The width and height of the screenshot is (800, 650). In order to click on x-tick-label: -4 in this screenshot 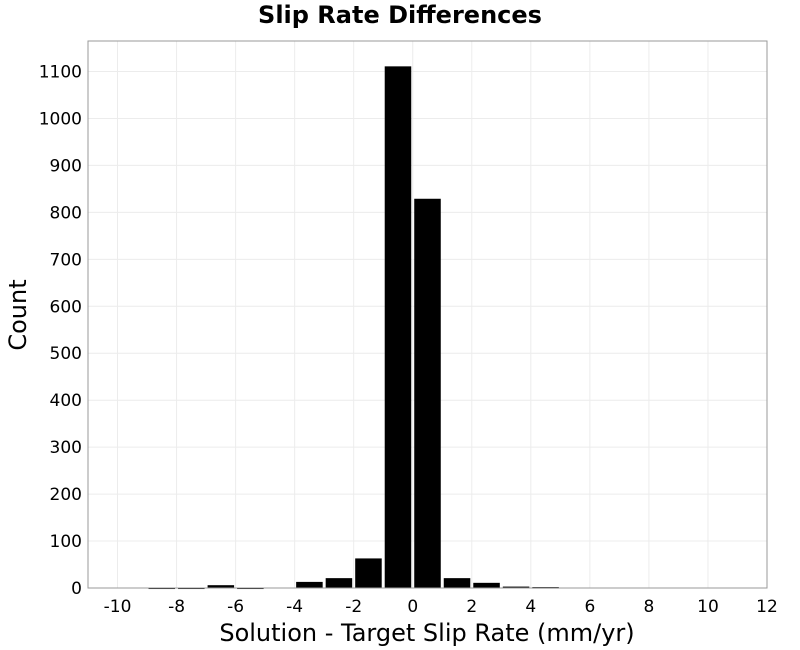, I will do `click(294, 607)`.